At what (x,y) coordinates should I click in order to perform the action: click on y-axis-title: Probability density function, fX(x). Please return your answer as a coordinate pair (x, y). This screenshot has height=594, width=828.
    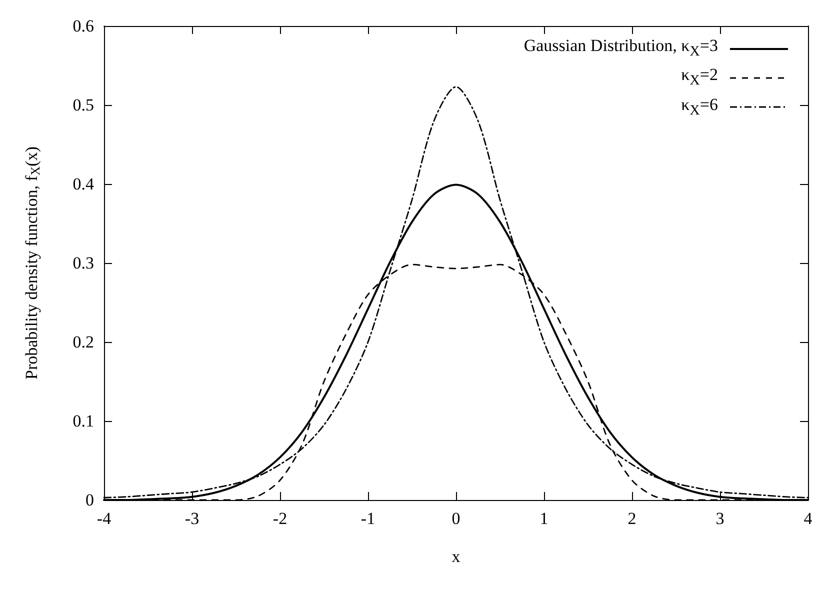
    Looking at the image, I should click on (32, 263).